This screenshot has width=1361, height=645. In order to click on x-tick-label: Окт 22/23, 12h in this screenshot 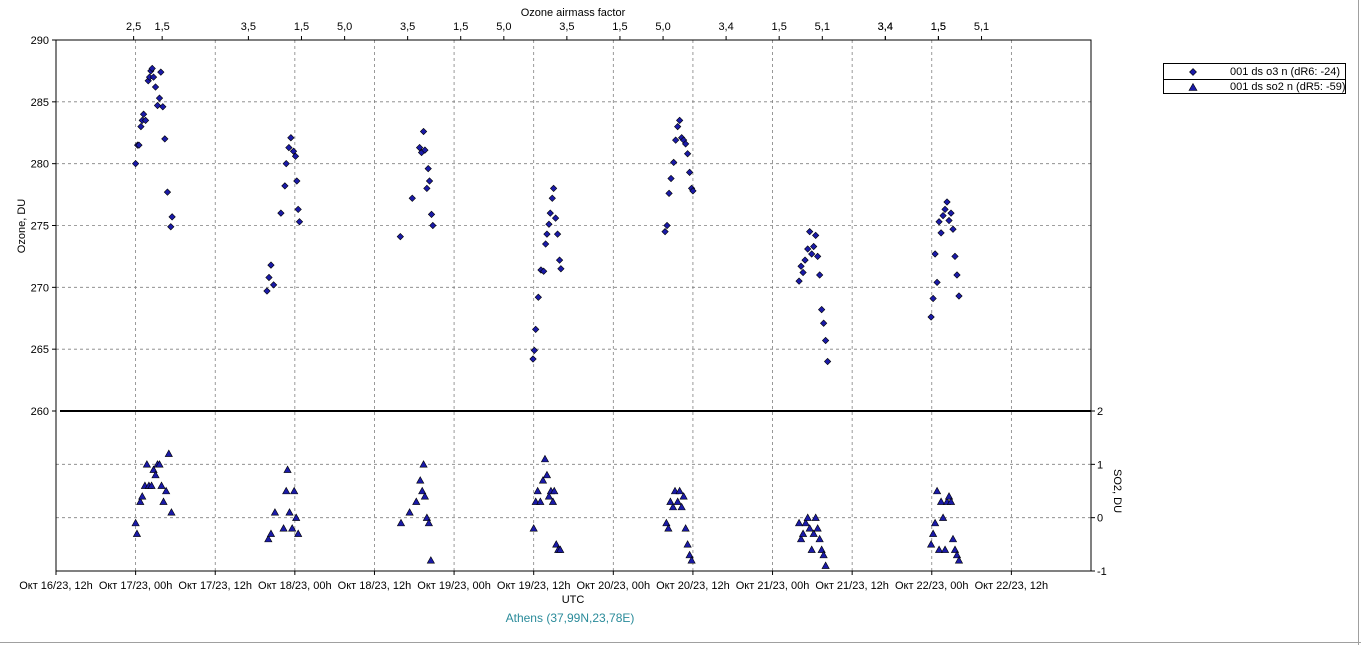, I will do `click(1012, 586)`.